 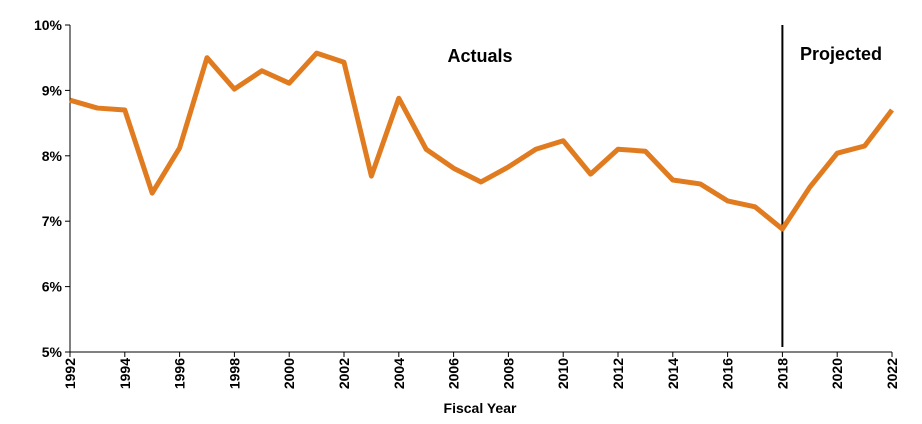 What do you see at coordinates (180, 373) in the screenshot?
I see `x-tick-label: 1996` at bounding box center [180, 373].